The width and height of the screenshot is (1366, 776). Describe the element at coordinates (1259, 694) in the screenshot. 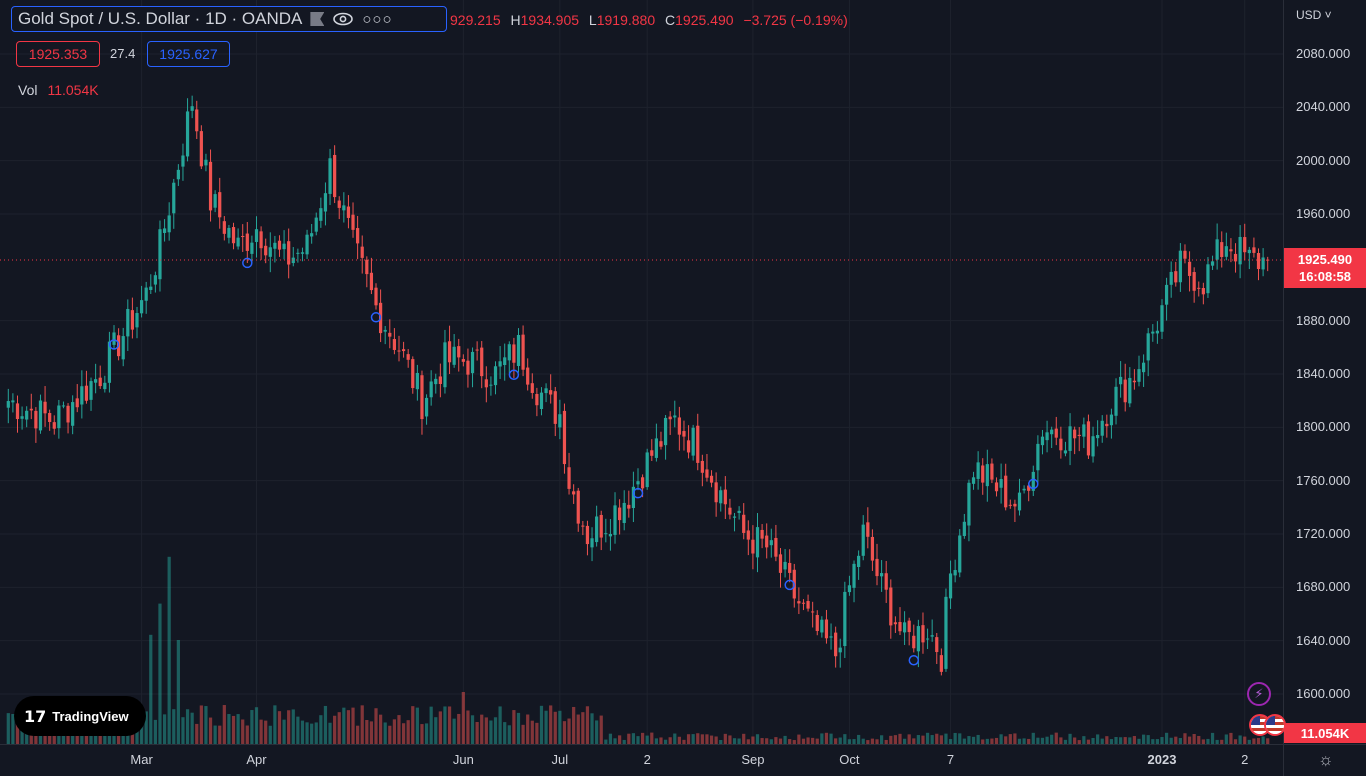

I see `lightning-icon: ⚡` at that location.